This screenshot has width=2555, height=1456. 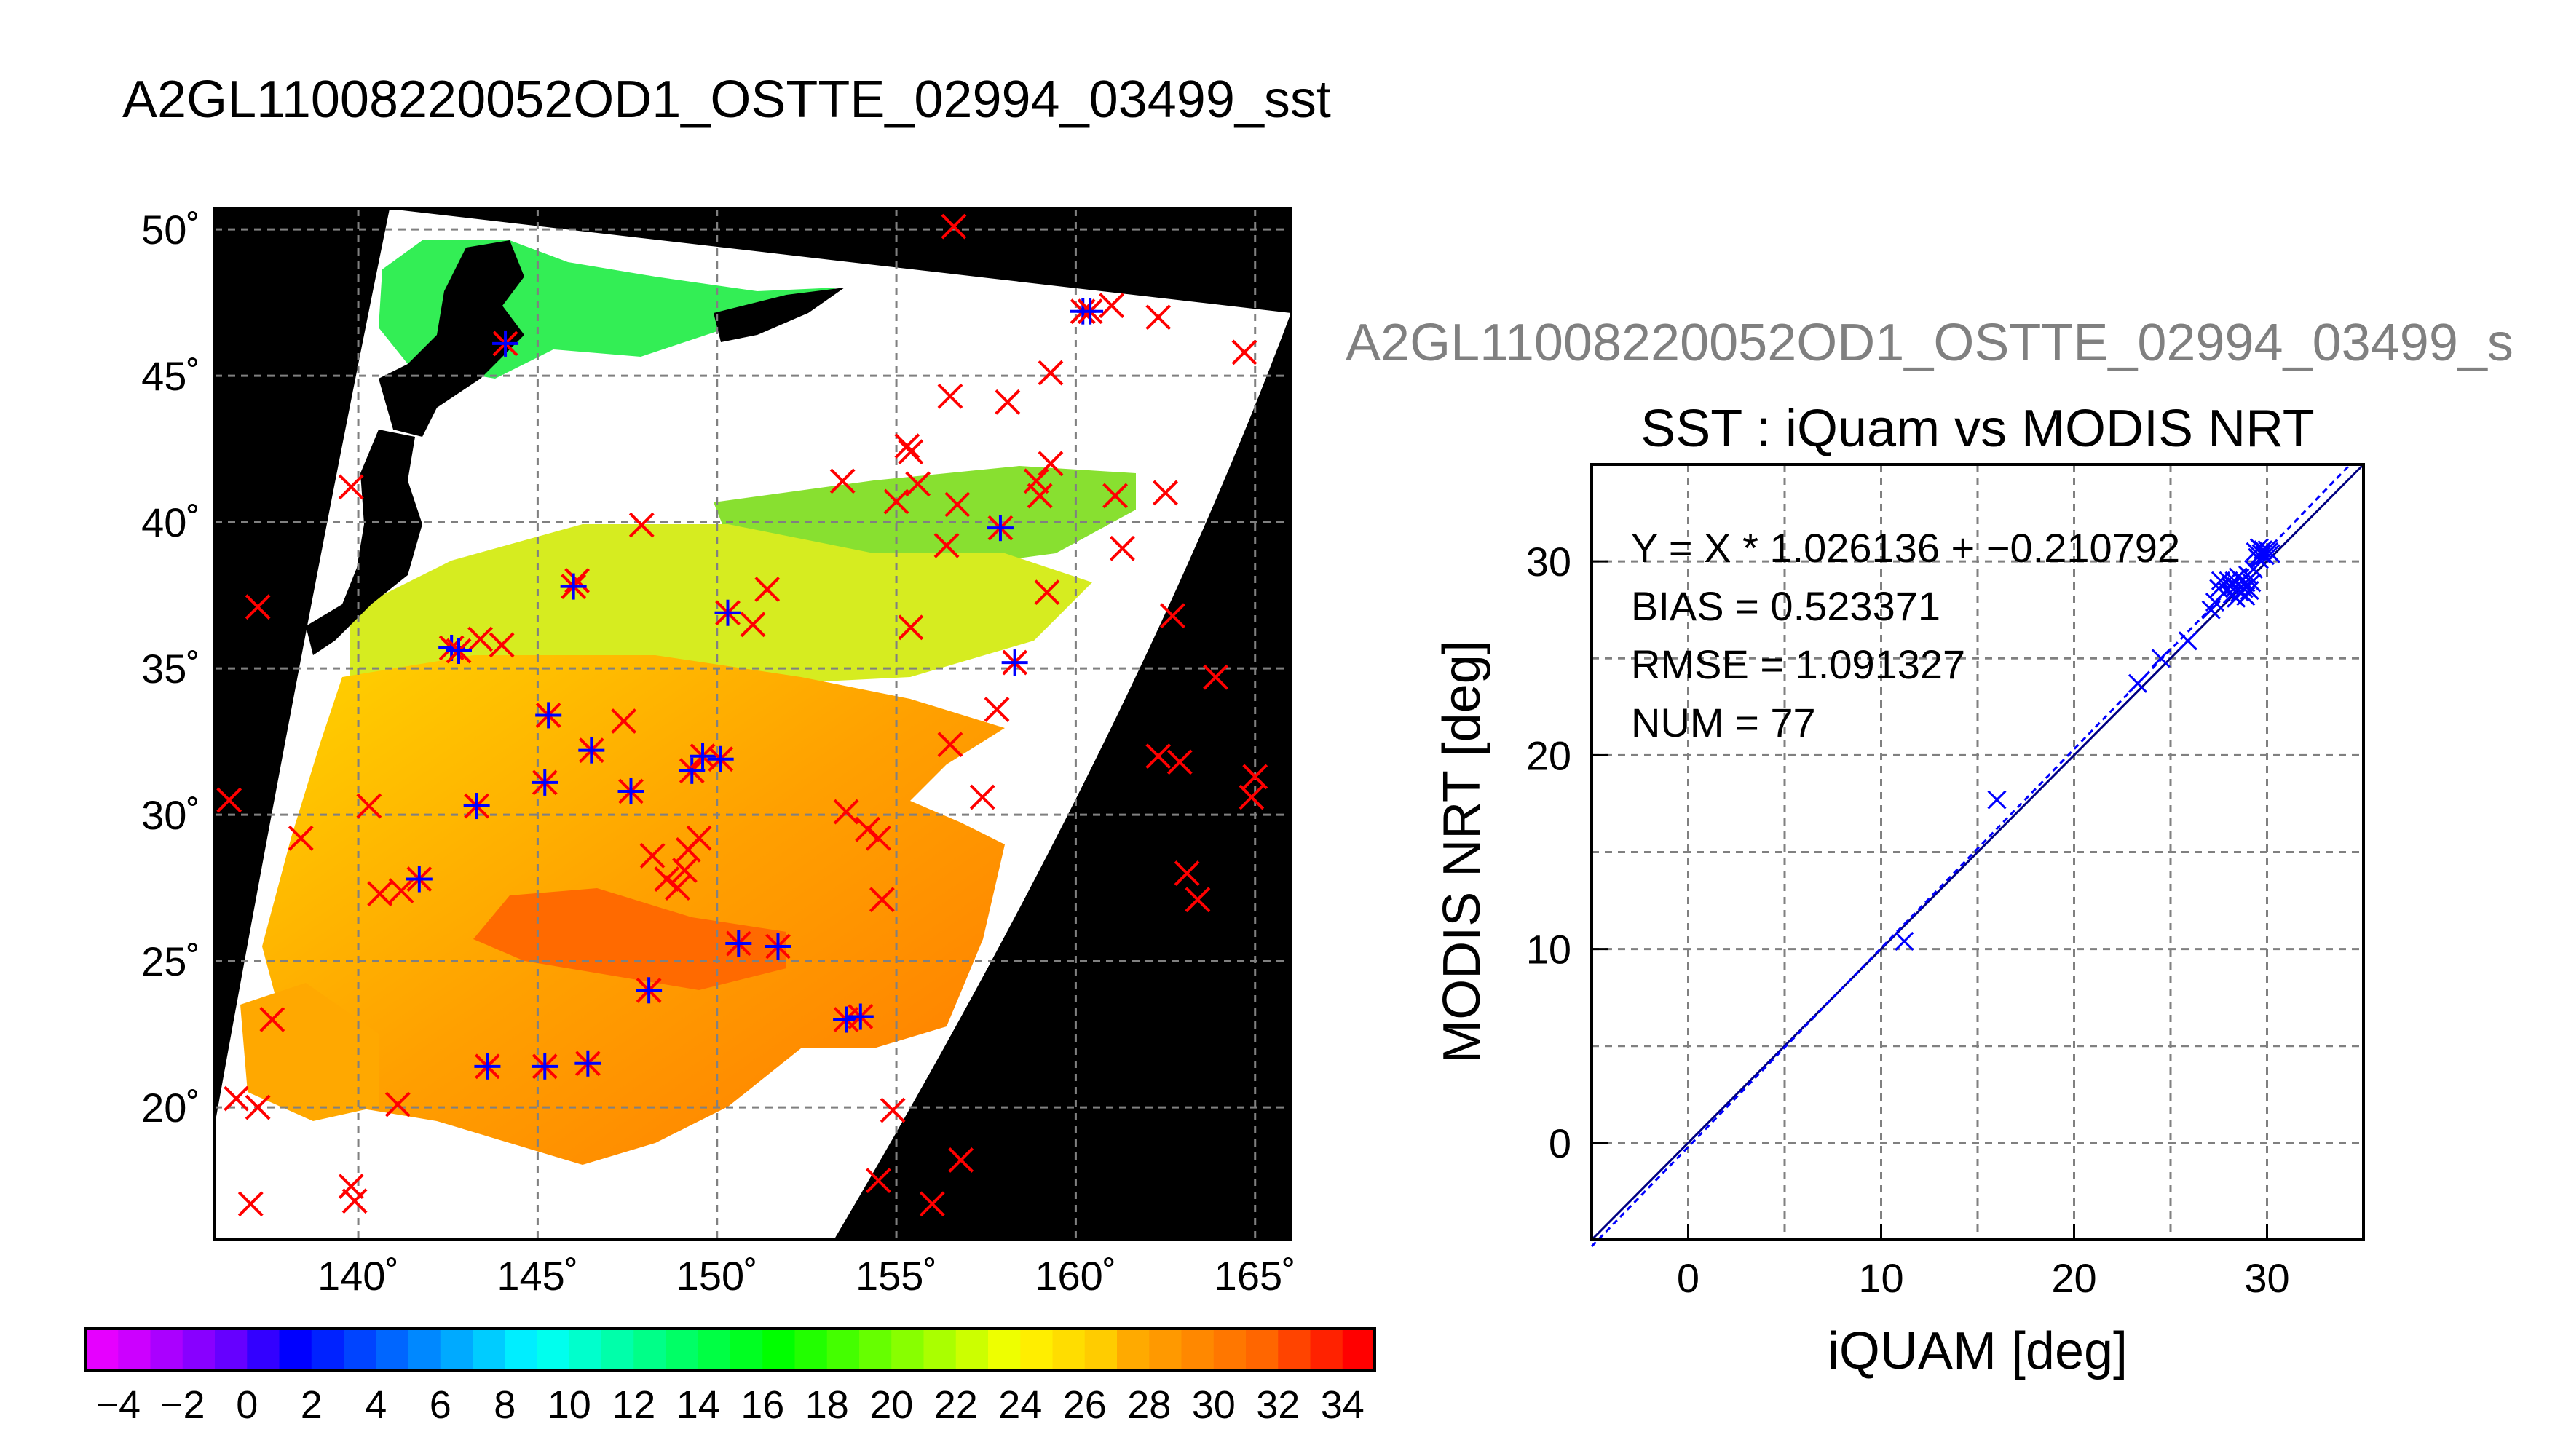 What do you see at coordinates (1343, 1405) in the screenshot?
I see `colorbar-tick-label: 34` at bounding box center [1343, 1405].